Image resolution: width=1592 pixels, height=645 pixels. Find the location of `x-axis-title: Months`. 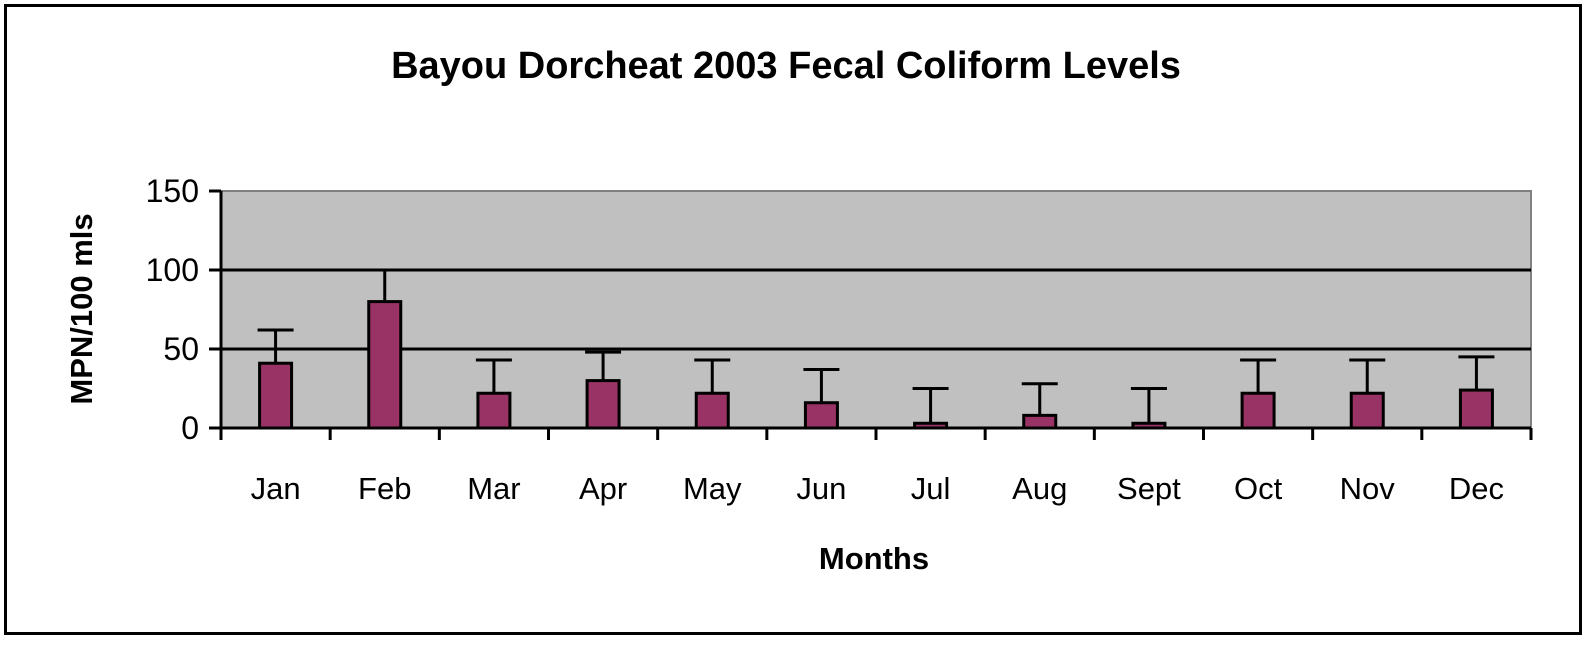

x-axis-title: Months is located at coordinates (874, 558).